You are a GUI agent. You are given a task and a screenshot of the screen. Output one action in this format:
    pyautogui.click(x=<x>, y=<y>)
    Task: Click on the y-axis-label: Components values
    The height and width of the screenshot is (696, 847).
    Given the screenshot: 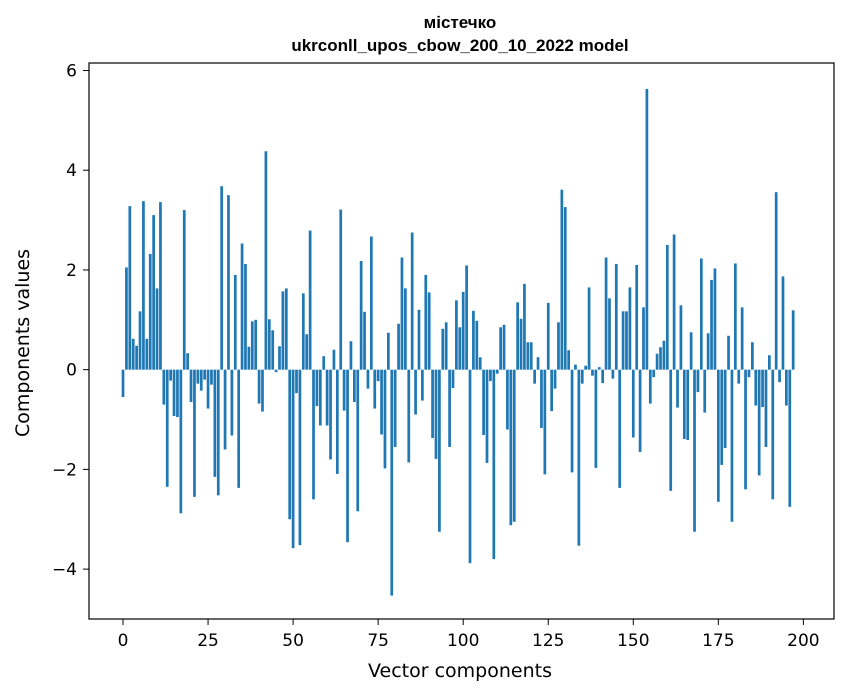 What is the action you would take?
    pyautogui.click(x=23, y=343)
    